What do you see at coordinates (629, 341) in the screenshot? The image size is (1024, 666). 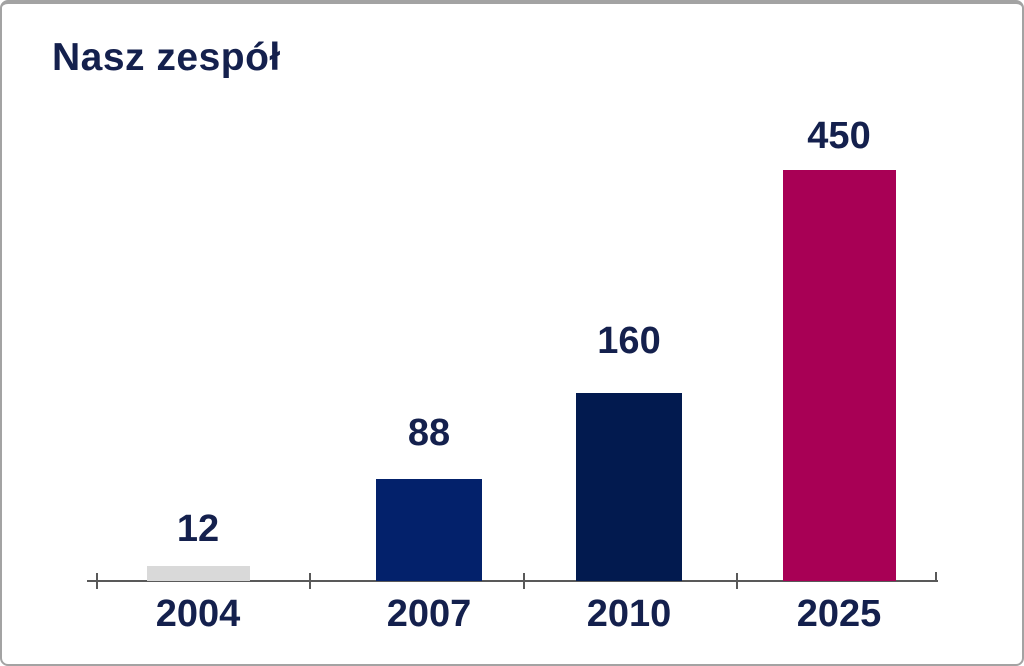 I see `value-label-2010: 160` at bounding box center [629, 341].